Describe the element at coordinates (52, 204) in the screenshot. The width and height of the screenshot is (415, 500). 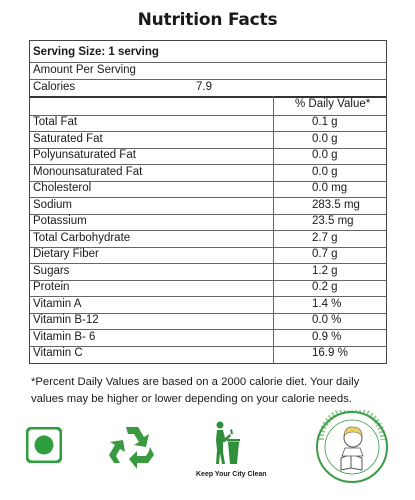
I see `nutrient-name: Sodium` at that location.